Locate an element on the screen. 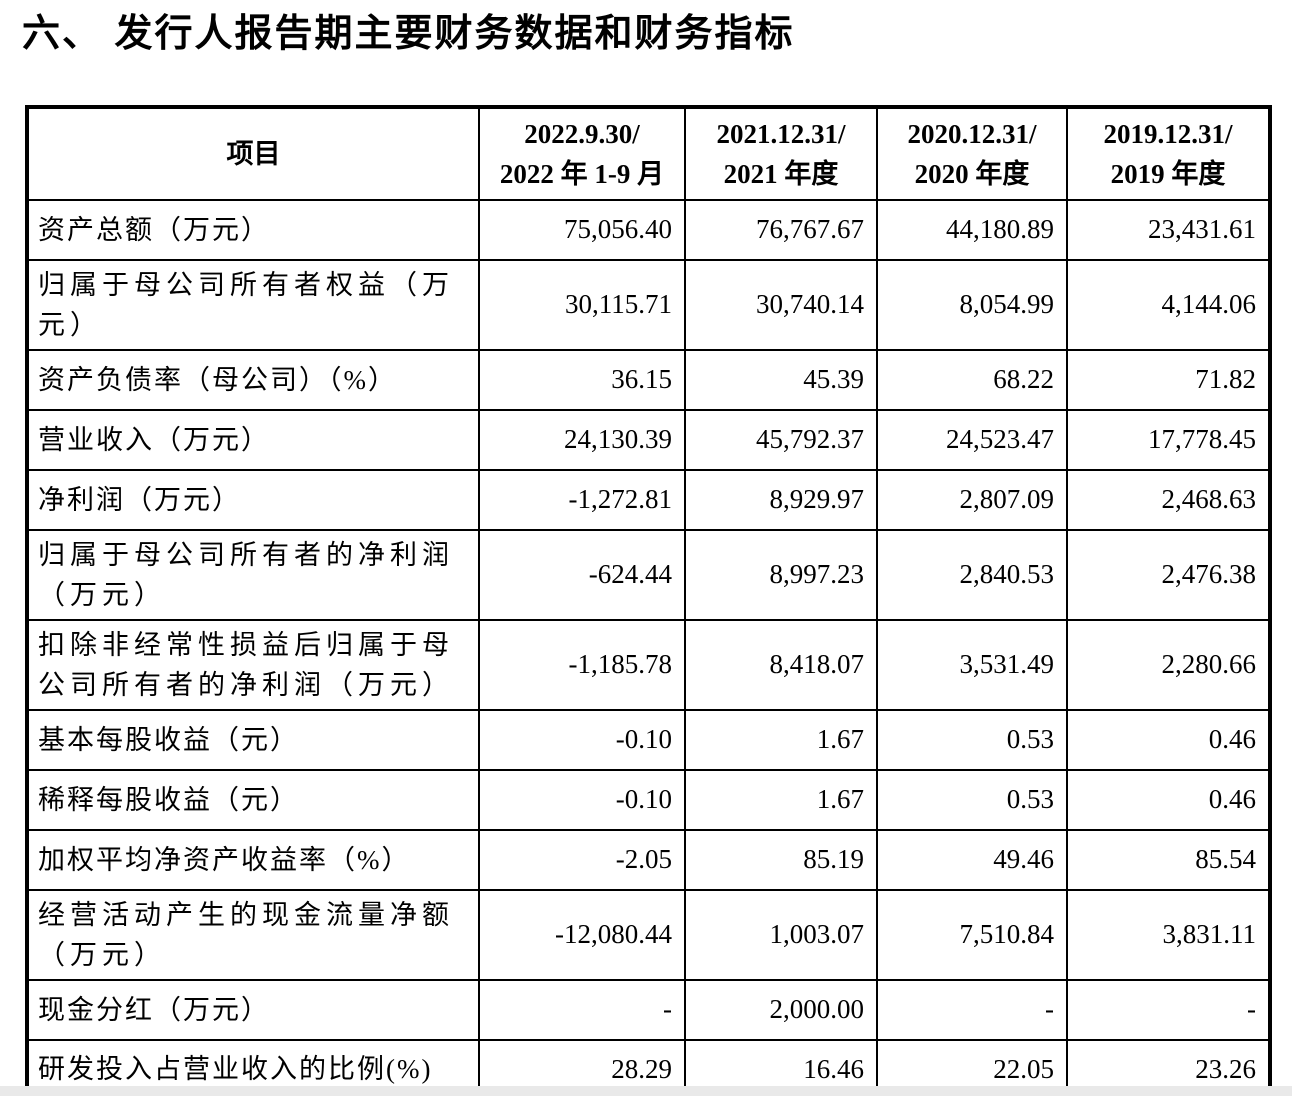 The height and width of the screenshot is (1096, 1292). row-value: 24,130.39 is located at coordinates (582, 439).